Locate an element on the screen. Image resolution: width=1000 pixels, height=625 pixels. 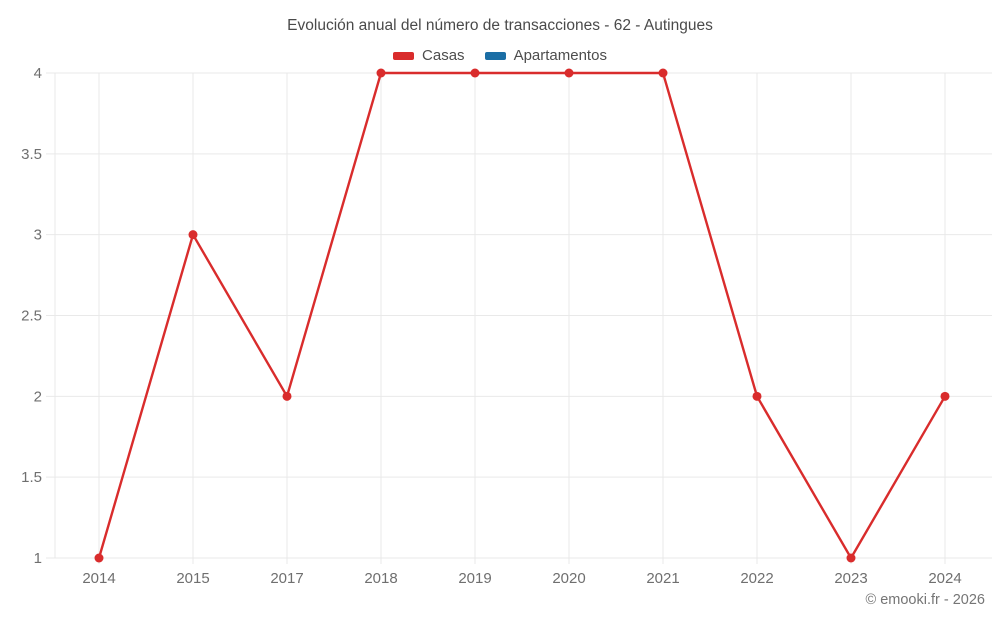
x-tick-label: 2024 is located at coordinates (944, 578).